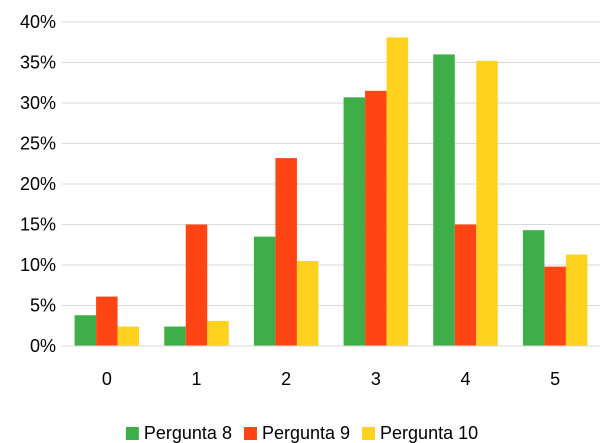  Describe the element at coordinates (43, 306) in the screenshot. I see `y-tick-label: 5%` at that location.